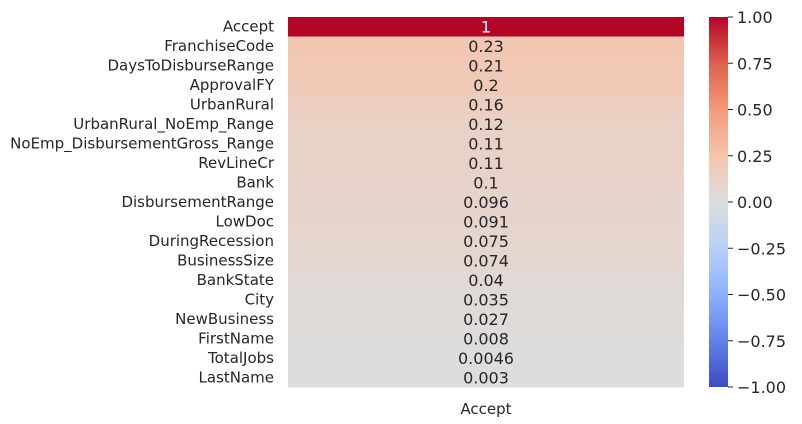  I want to click on cell-annotation: 0.008, so click(486, 338).